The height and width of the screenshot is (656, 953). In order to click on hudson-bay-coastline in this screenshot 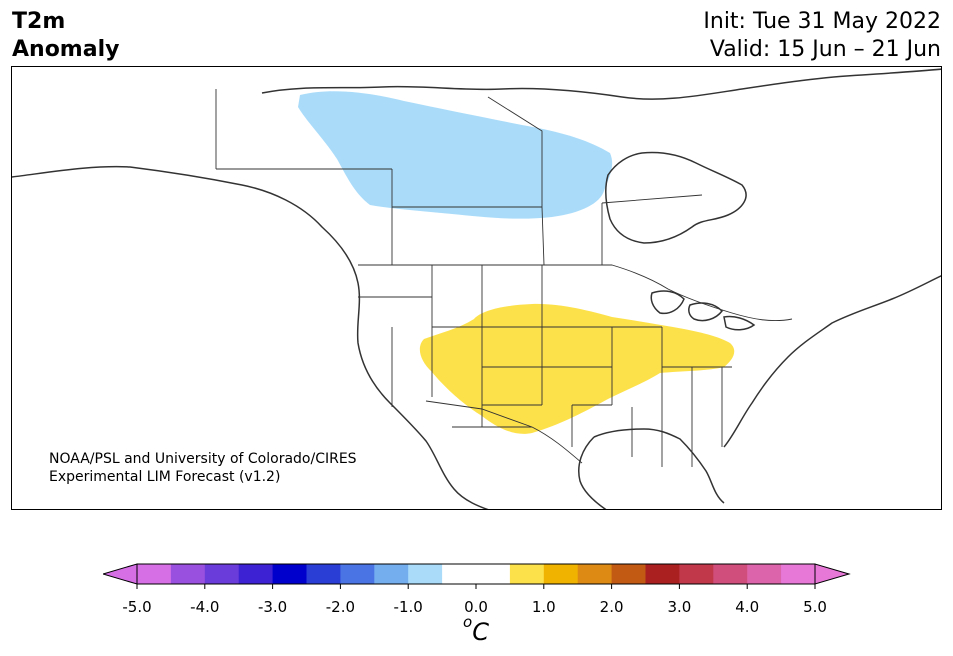, I will do `click(676, 197)`.